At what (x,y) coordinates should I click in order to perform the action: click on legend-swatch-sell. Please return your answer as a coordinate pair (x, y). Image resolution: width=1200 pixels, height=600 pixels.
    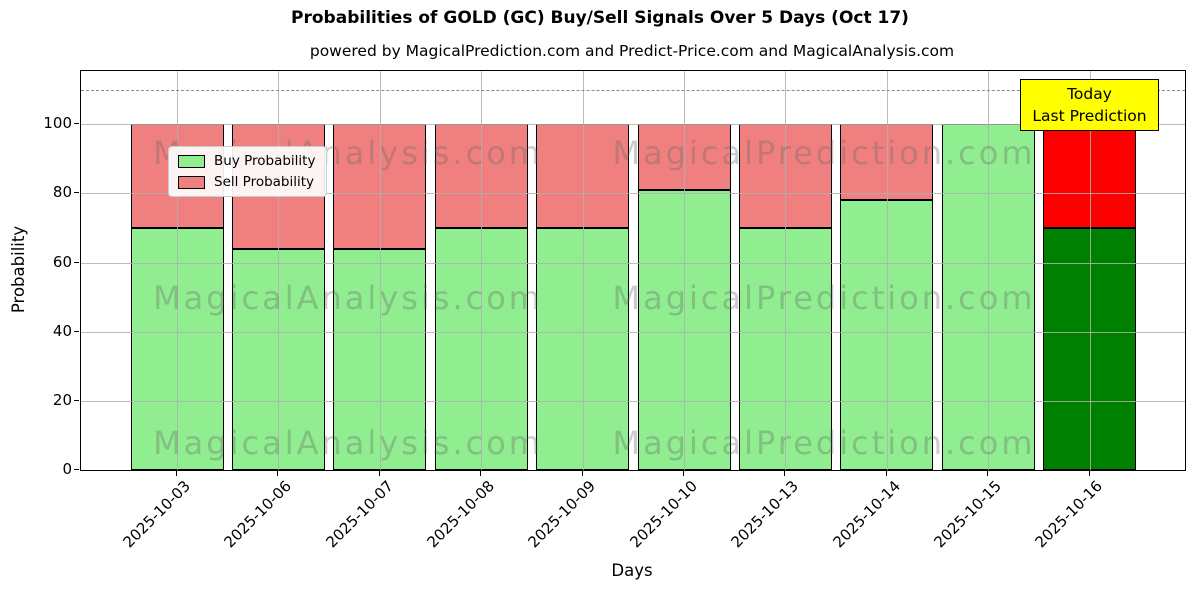
    Looking at the image, I should click on (191, 182).